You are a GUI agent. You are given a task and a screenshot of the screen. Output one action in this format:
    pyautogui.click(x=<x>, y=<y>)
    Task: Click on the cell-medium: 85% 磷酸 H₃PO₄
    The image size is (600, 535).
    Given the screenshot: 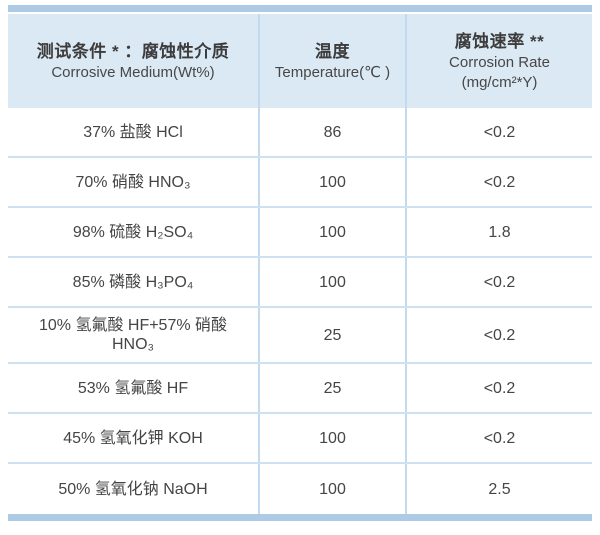 What is the action you would take?
    pyautogui.click(x=134, y=282)
    